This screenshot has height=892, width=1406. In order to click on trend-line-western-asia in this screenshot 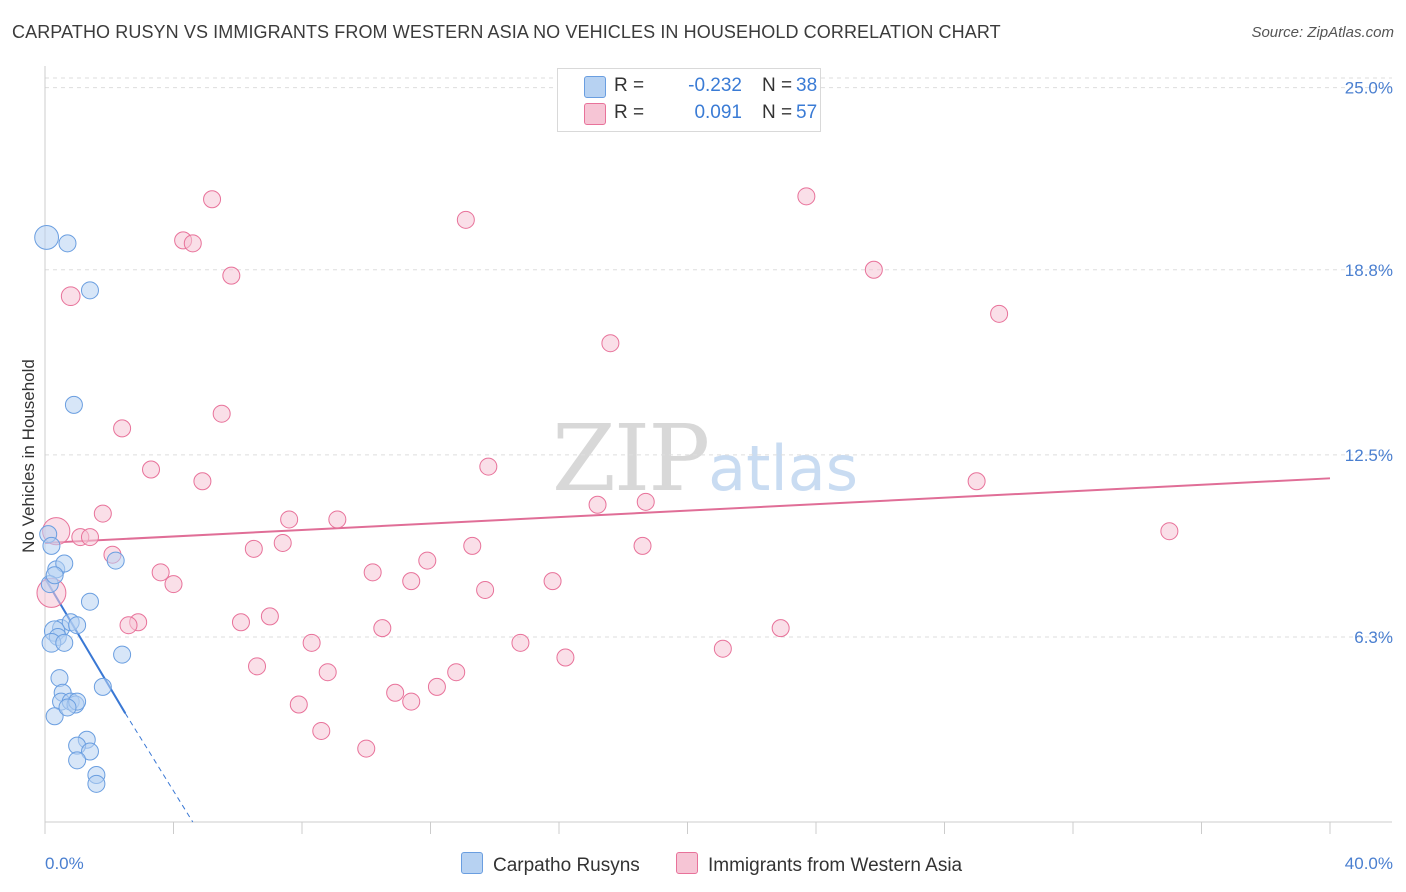, I will do `click(687, 510)`.